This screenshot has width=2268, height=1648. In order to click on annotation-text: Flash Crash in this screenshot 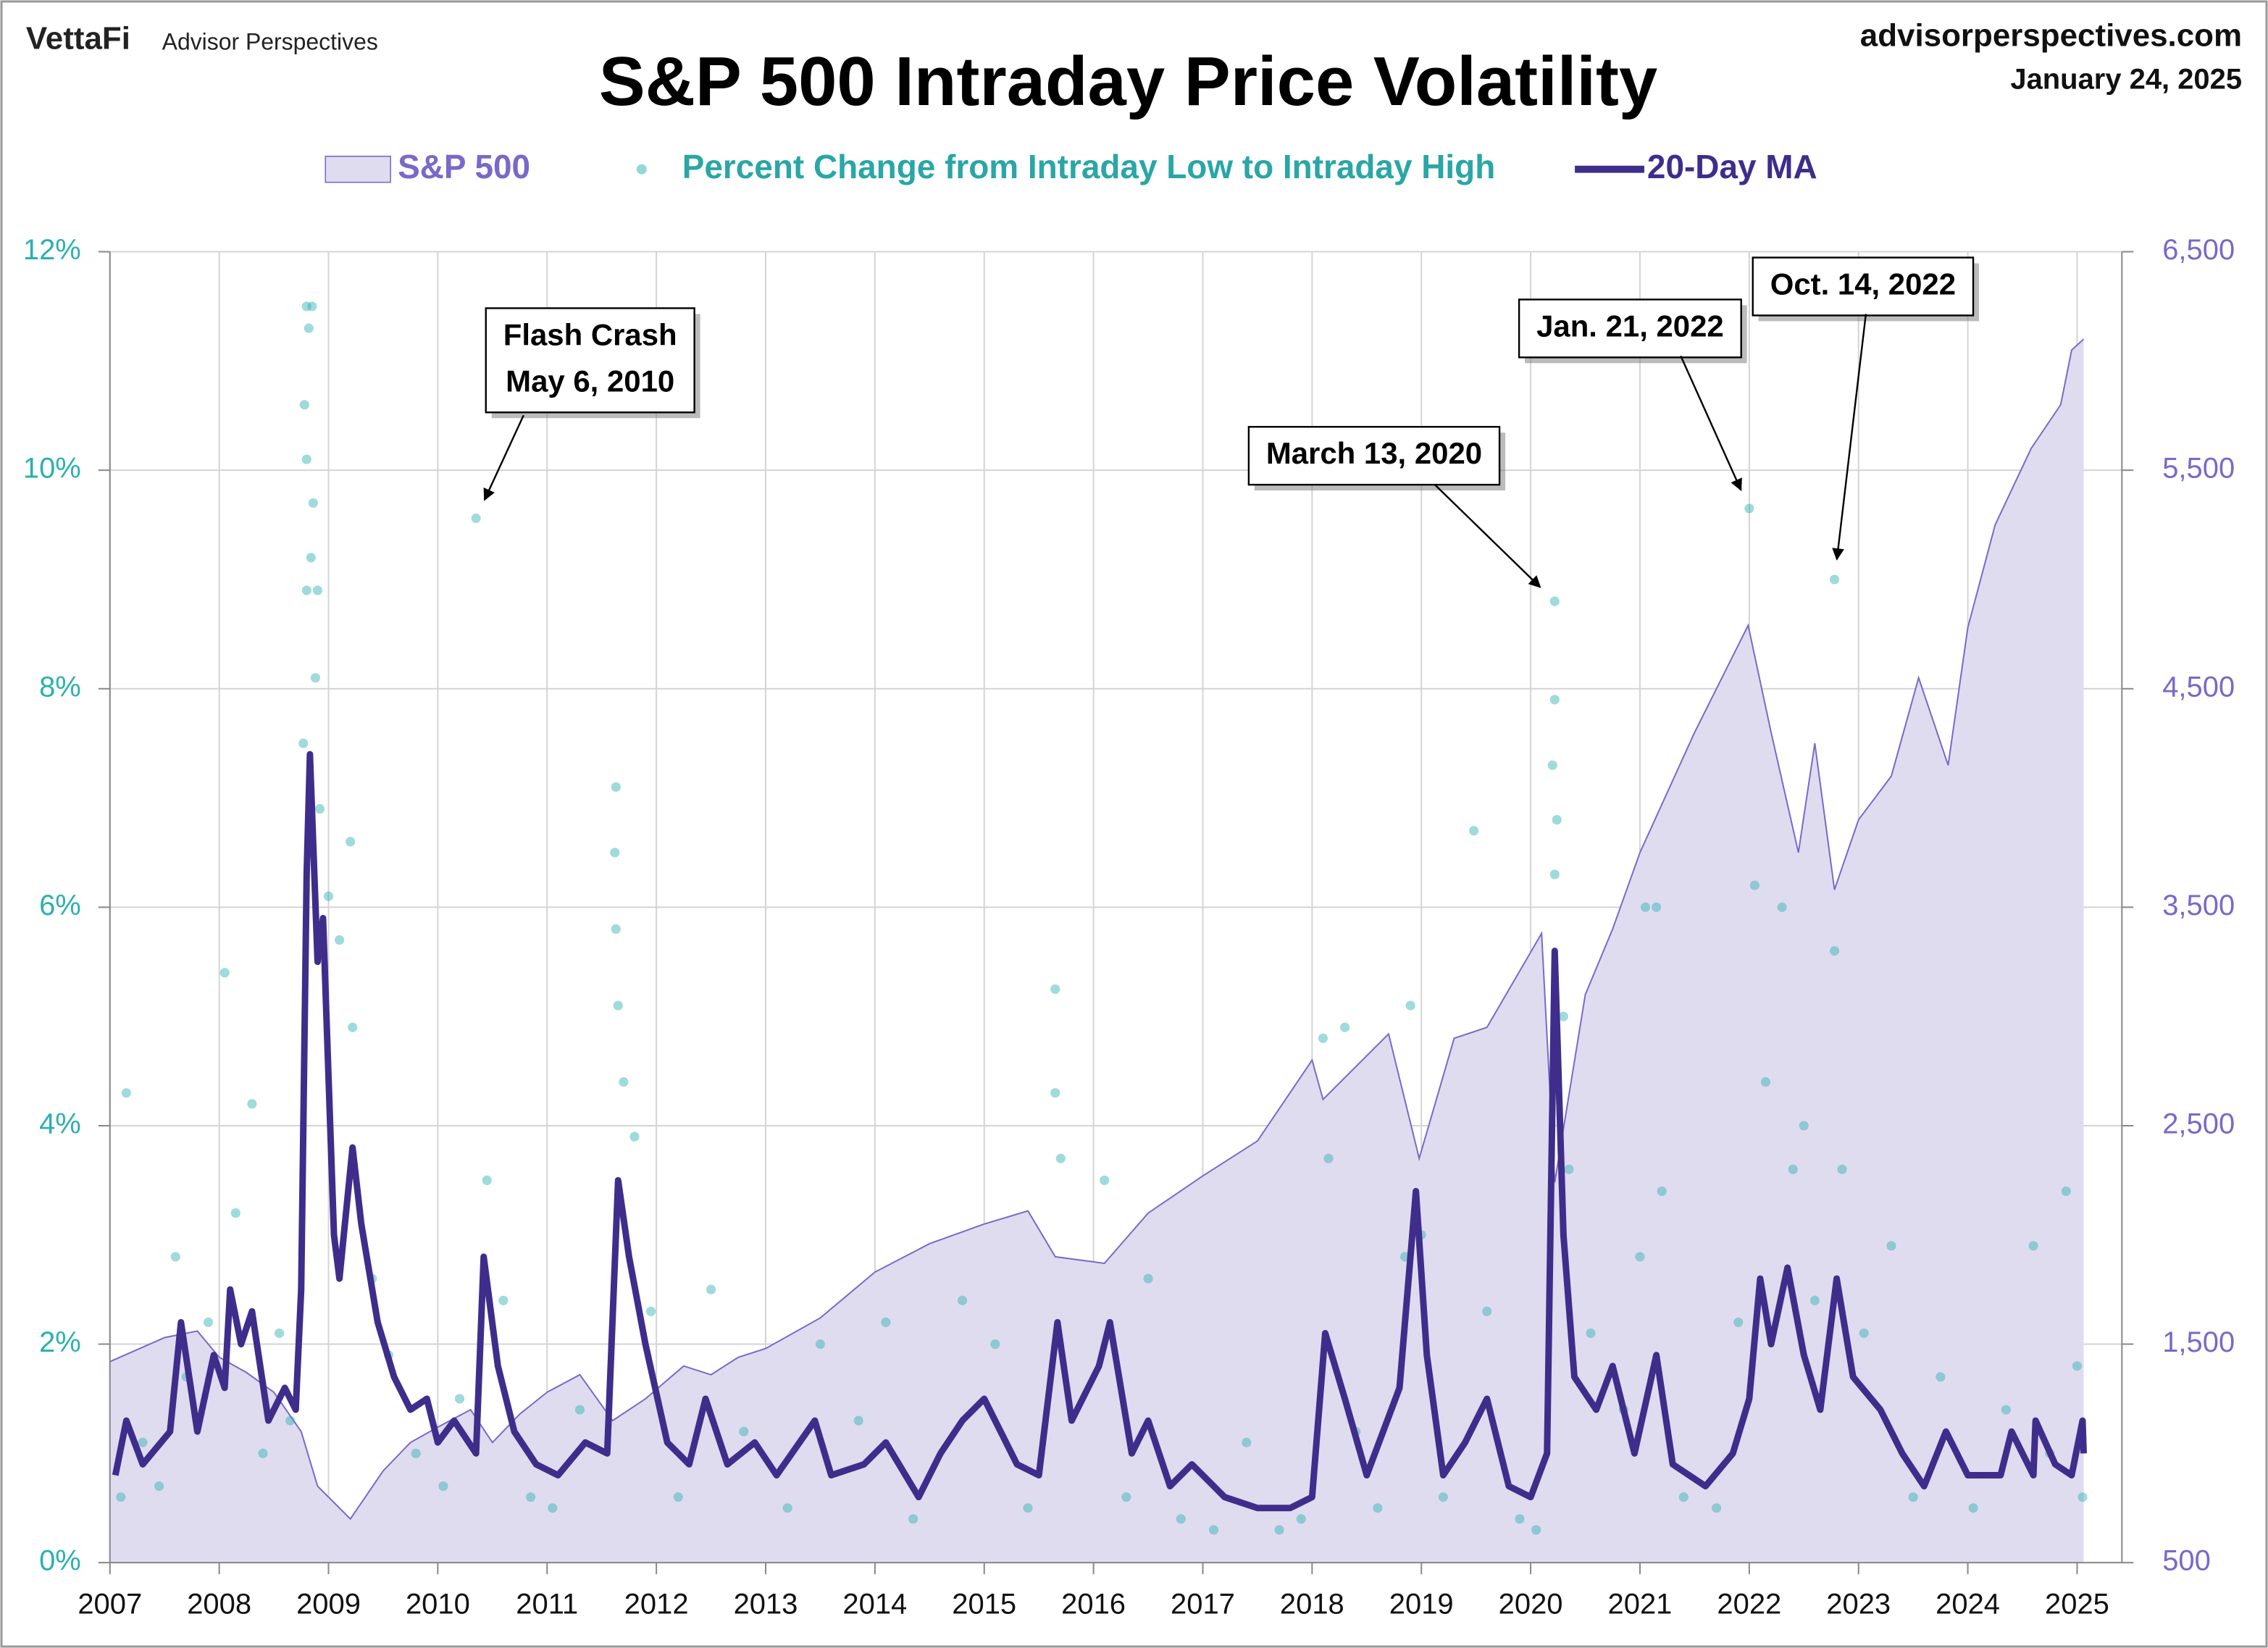, I will do `click(590, 334)`.